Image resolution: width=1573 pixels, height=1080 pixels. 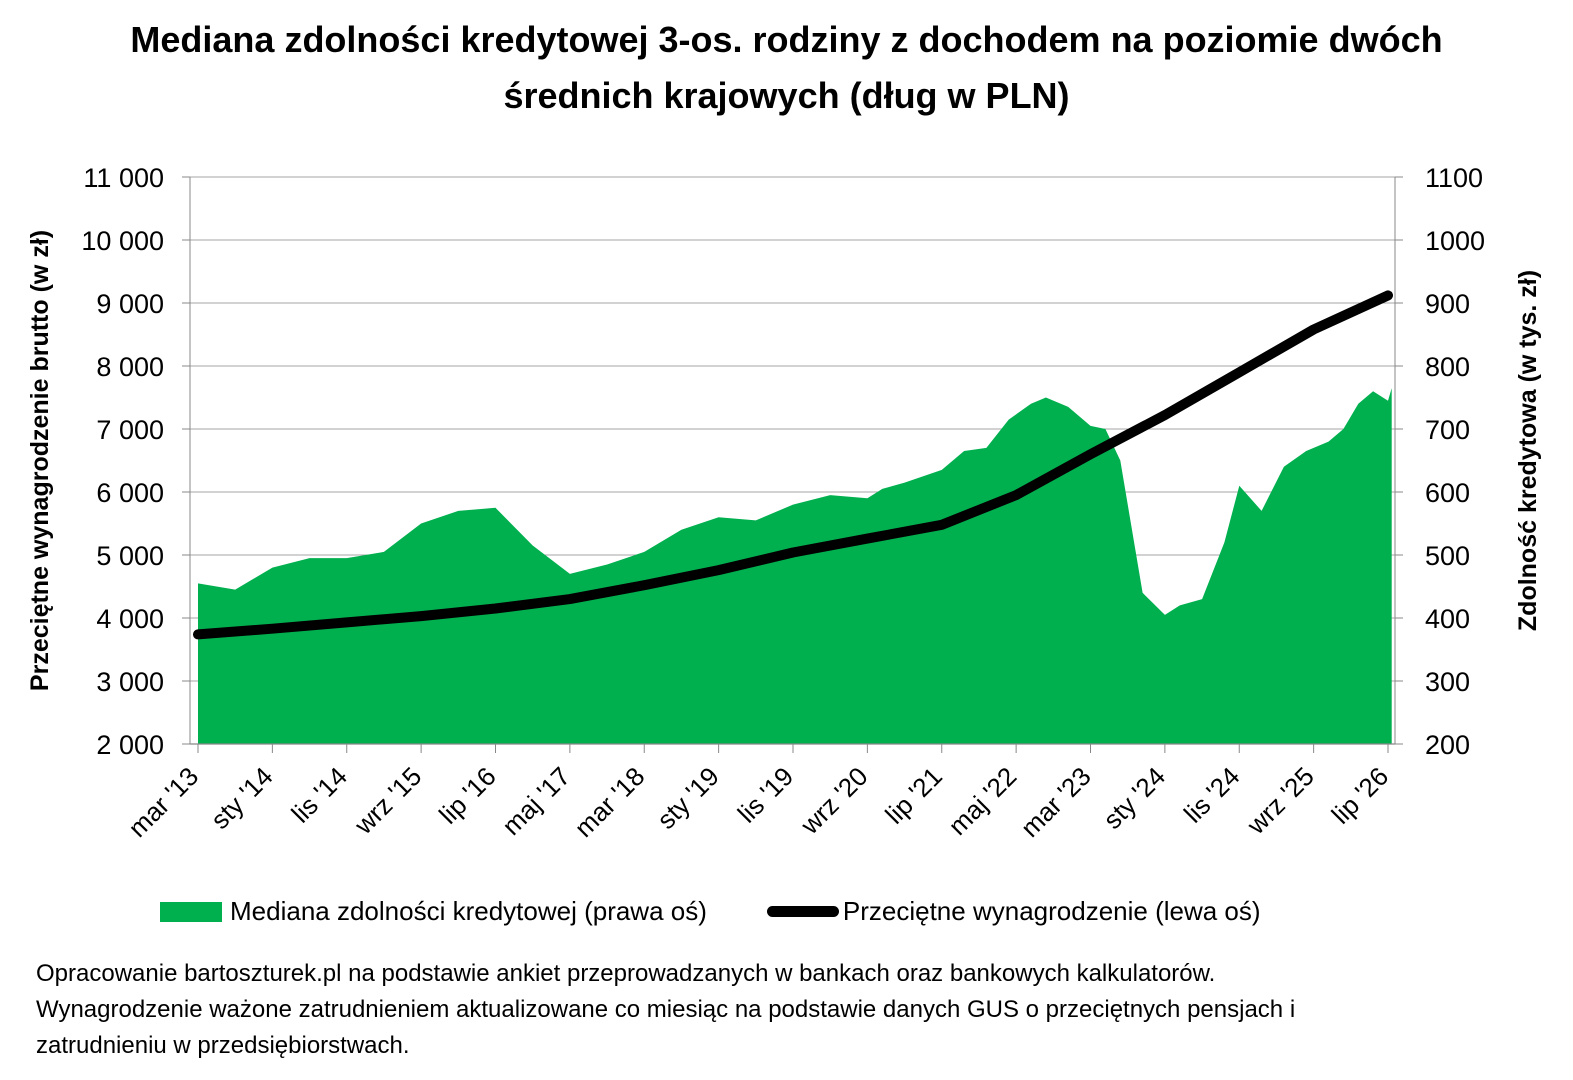 What do you see at coordinates (1447, 619) in the screenshot?
I see `right-axis-tick-label: 400` at bounding box center [1447, 619].